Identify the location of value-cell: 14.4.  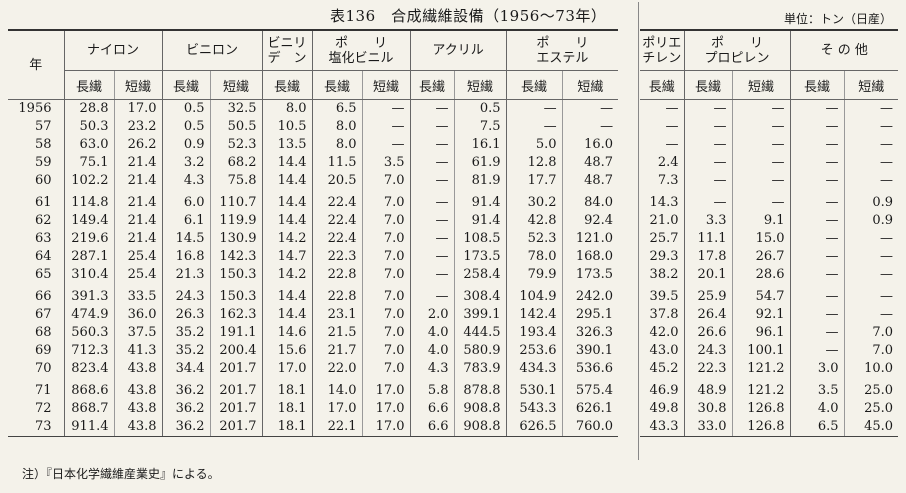
(287, 181).